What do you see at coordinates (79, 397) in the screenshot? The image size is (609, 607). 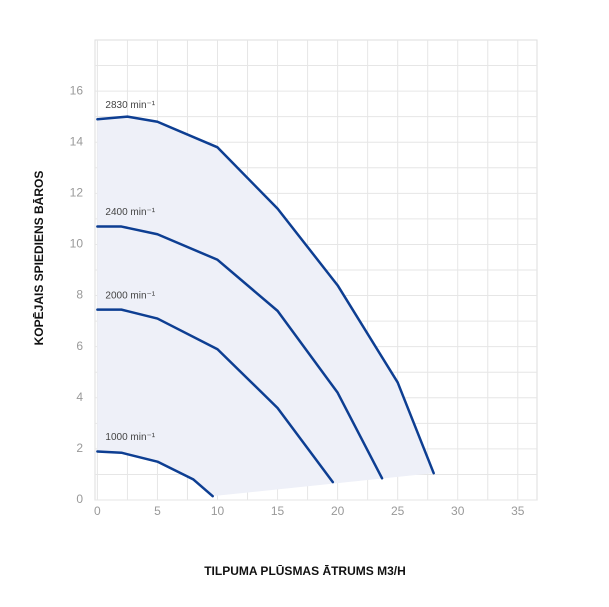 I see `y-tick-label: 4` at bounding box center [79, 397].